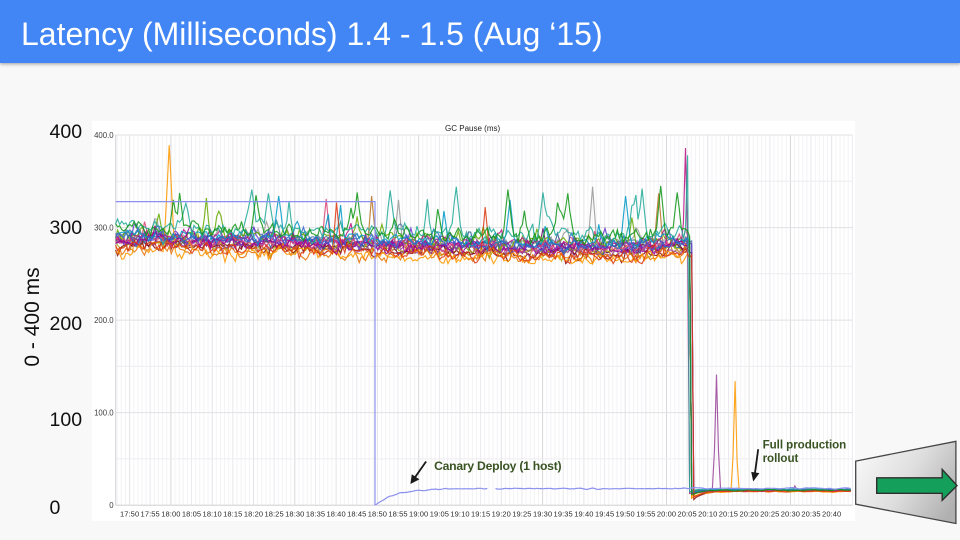 This screenshot has width=960, height=540. What do you see at coordinates (687, 514) in the screenshot?
I see `svg-text: 20:05` at bounding box center [687, 514].